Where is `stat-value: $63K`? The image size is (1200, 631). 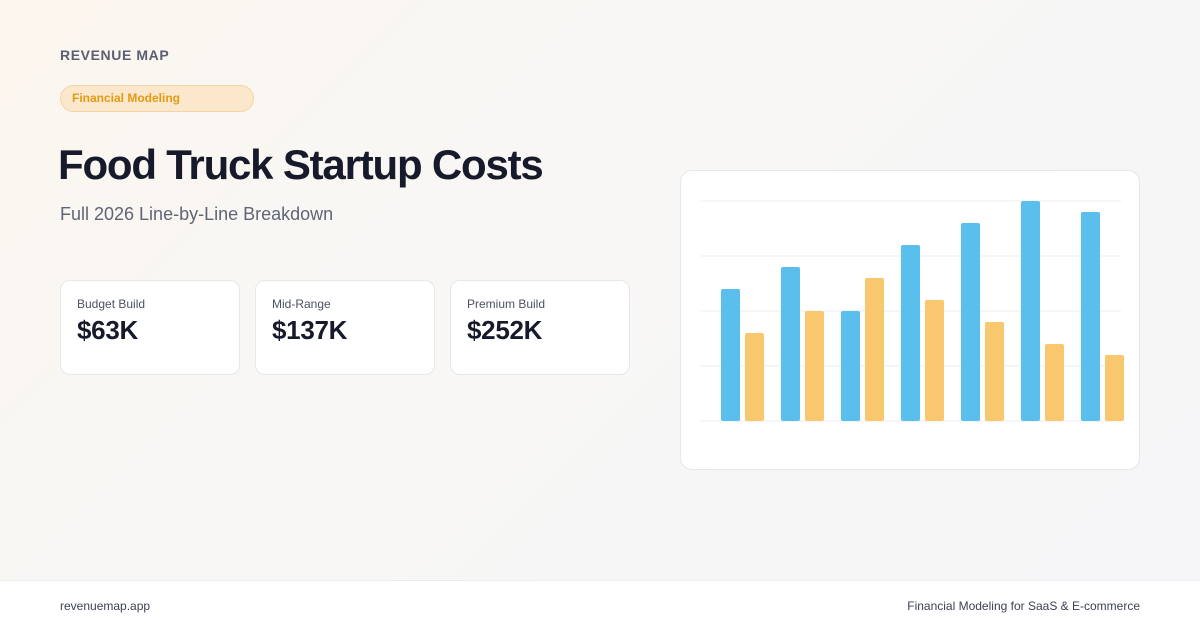
stat-value: $63K is located at coordinates (107, 330).